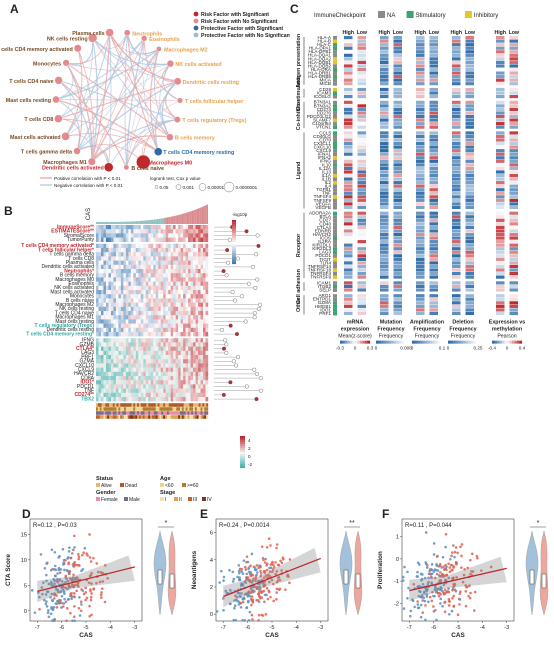 The height and width of the screenshot is (652, 554). Describe the element at coordinates (86, 370) in the screenshot. I see `heatmap-row-label: CXCL9` at that location.